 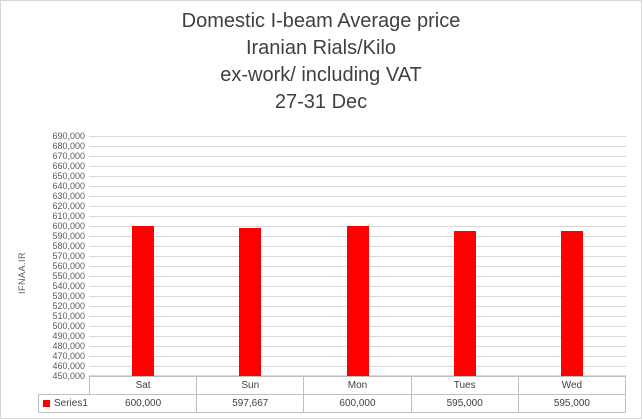 I want to click on y-tick-label: 460,000, so click(x=68, y=366).